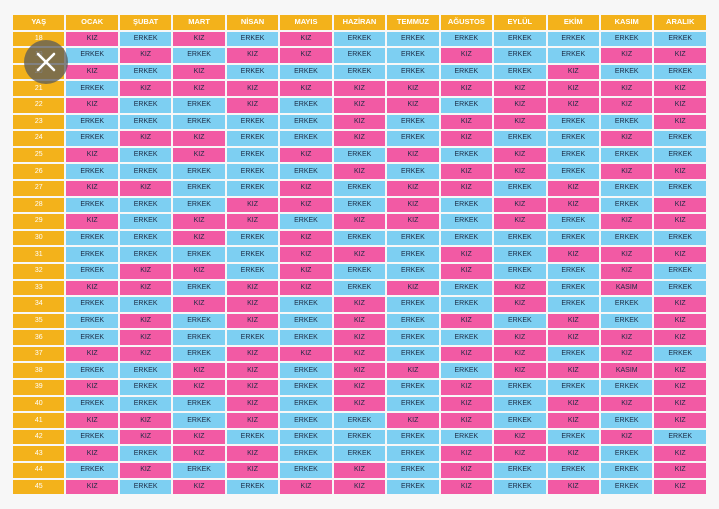  What do you see at coordinates (39, 22) in the screenshot?
I see `header-age: YAŞ` at bounding box center [39, 22].